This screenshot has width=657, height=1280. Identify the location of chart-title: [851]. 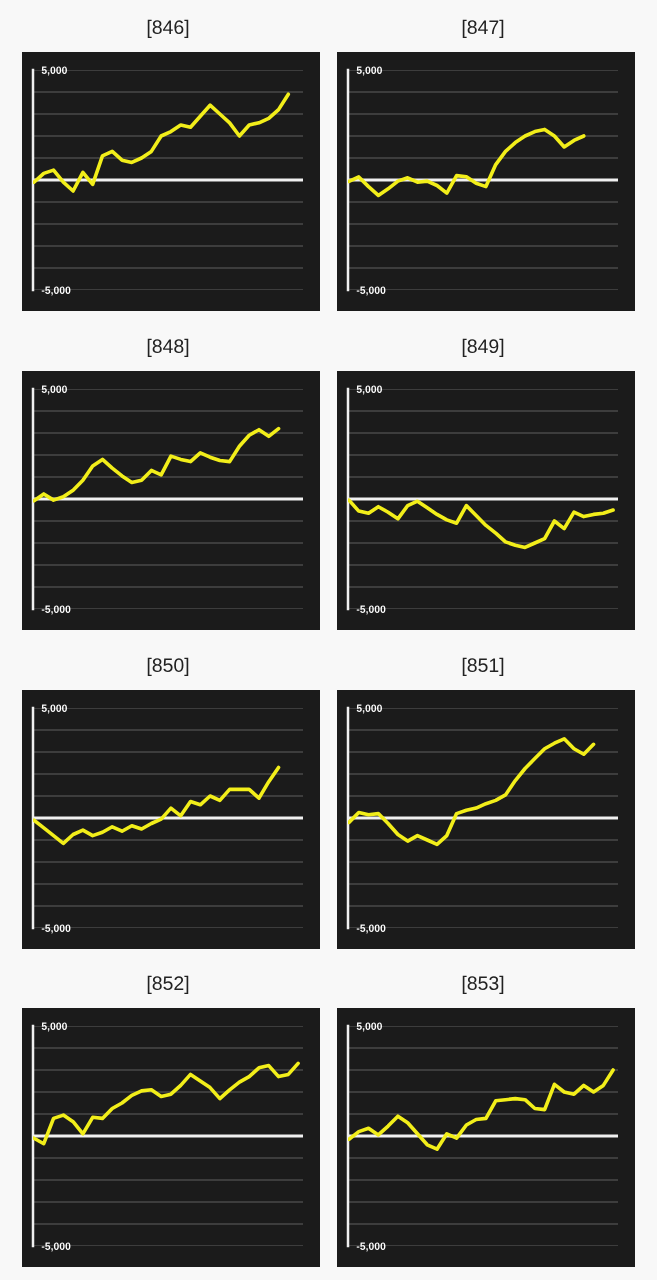
(483, 666).